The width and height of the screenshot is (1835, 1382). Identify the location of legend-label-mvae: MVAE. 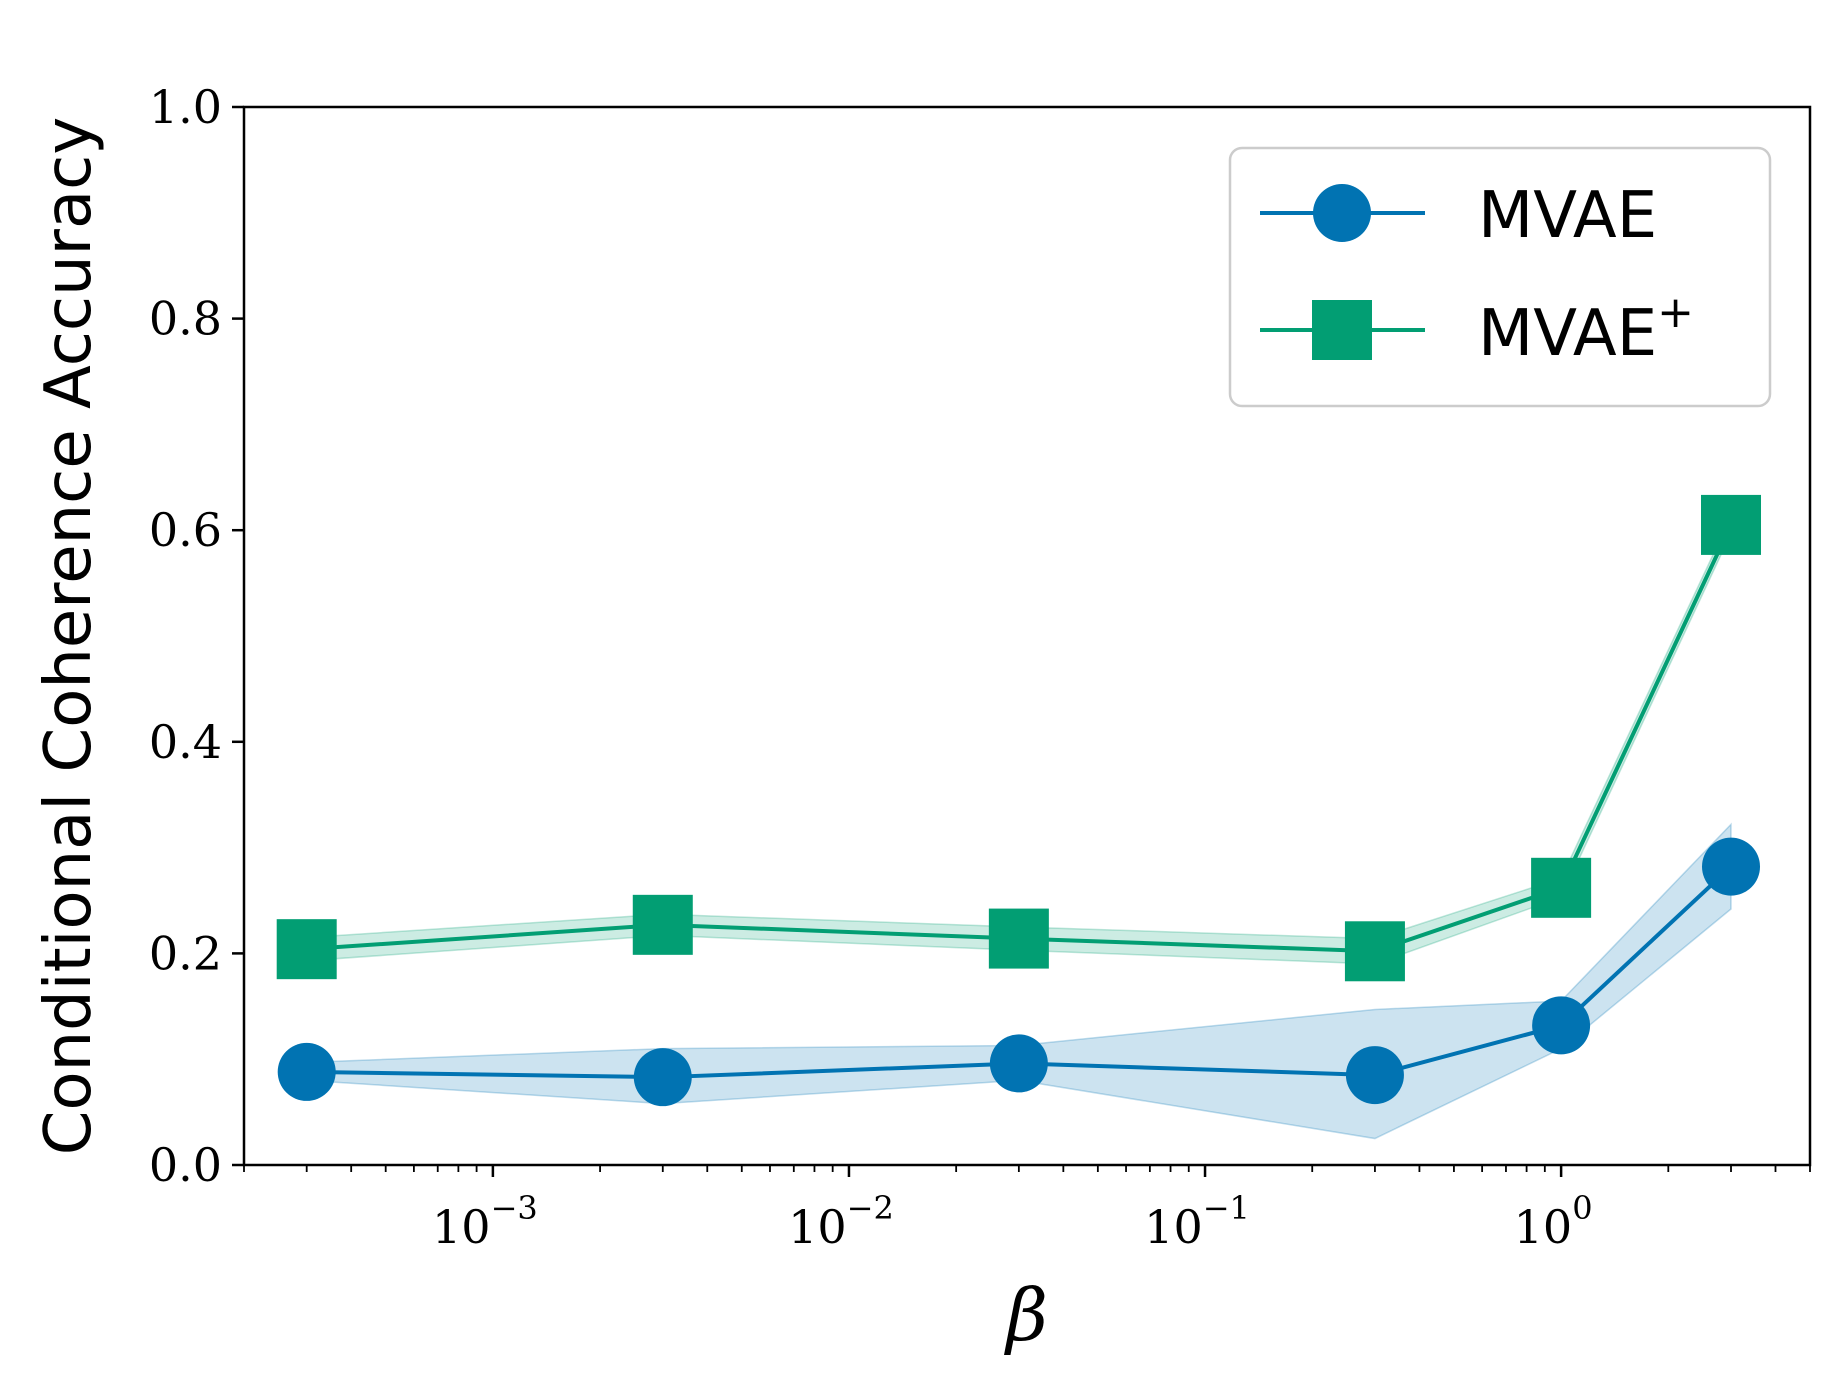
(1567, 216).